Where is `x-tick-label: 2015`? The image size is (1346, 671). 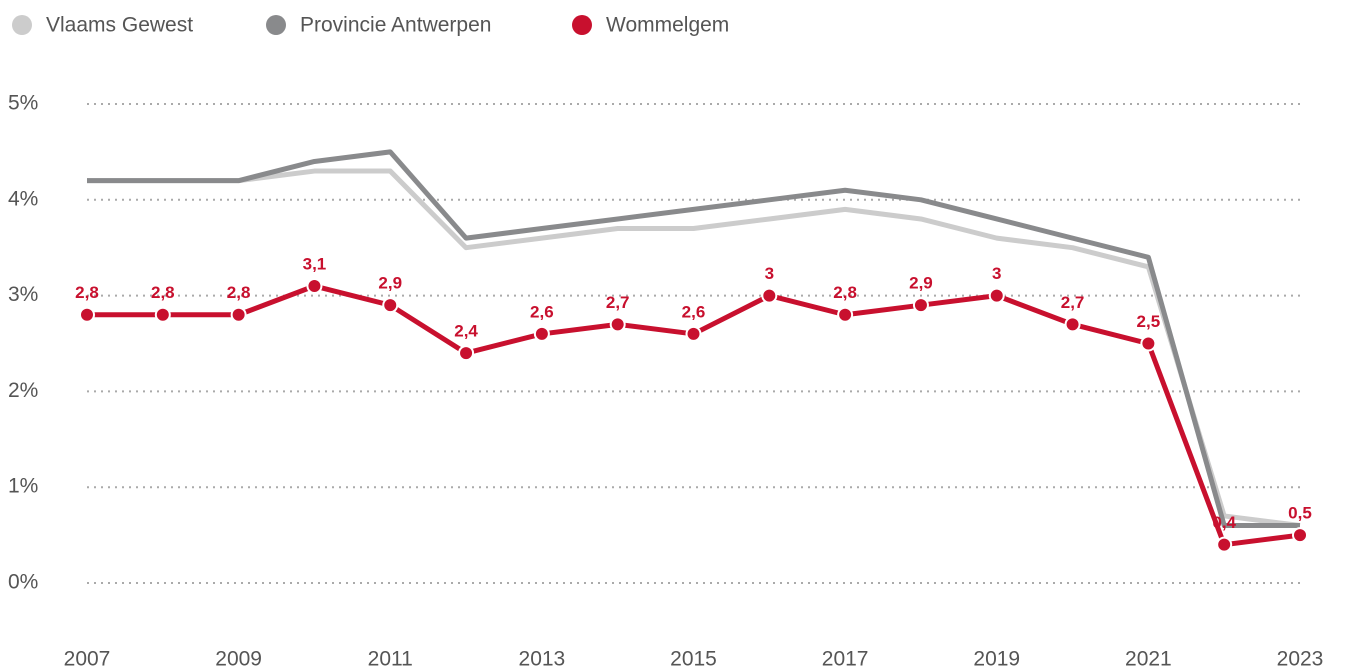
x-tick-label: 2015 is located at coordinates (693, 659).